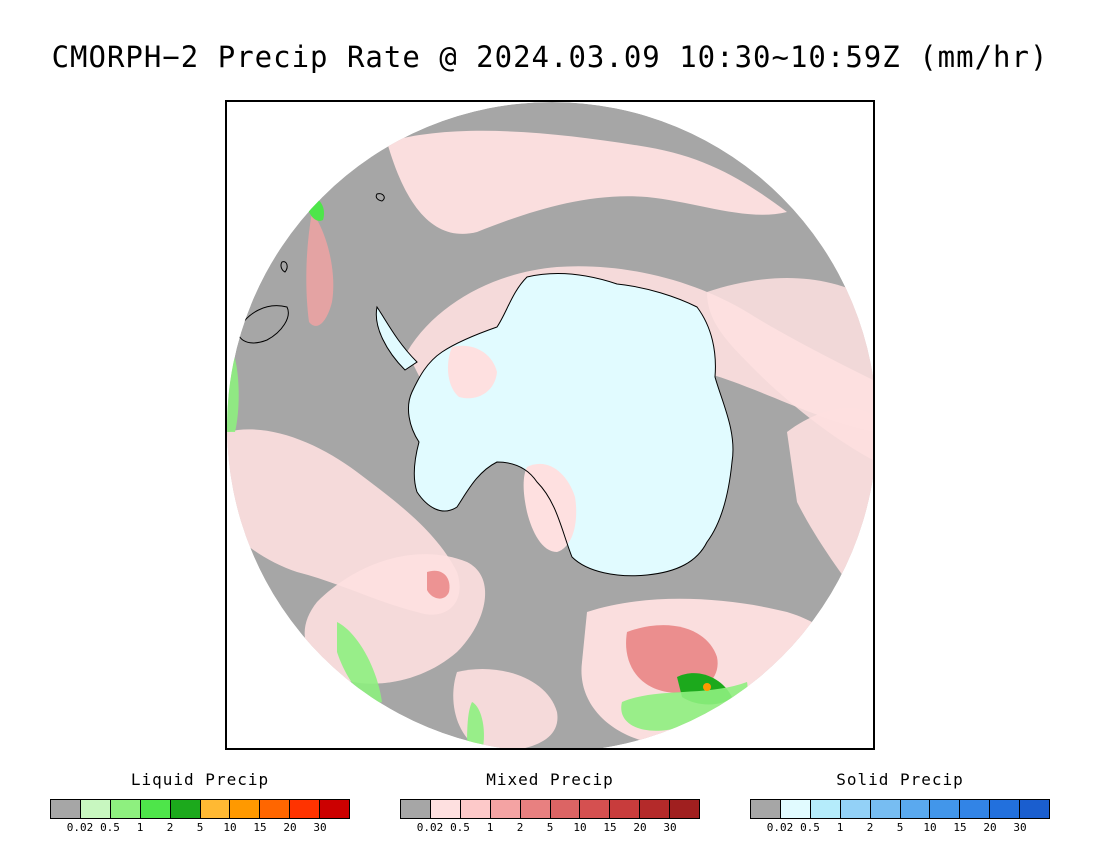 The width and height of the screenshot is (1100, 850). I want to click on antarctica-ice-sheet, so click(571, 424).